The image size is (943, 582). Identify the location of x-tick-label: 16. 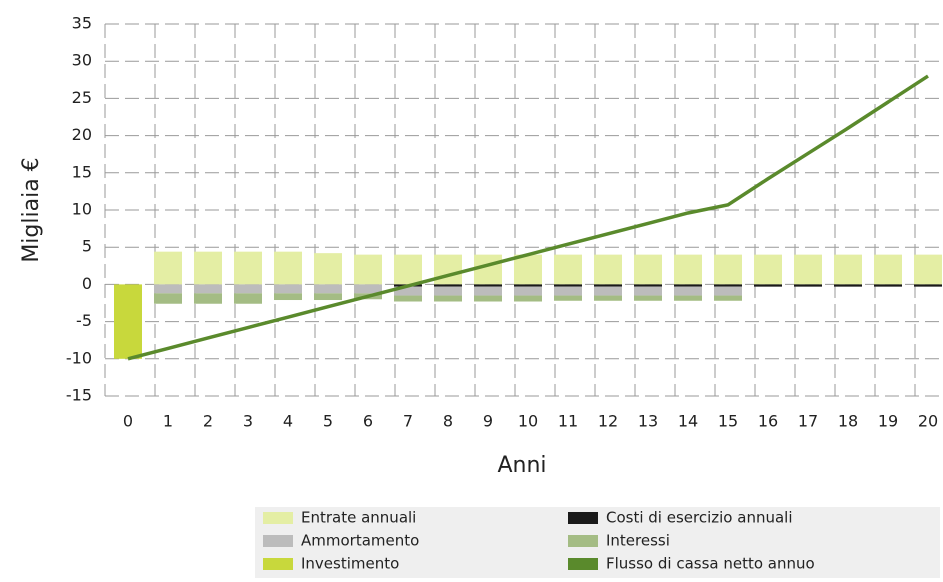
(768, 421).